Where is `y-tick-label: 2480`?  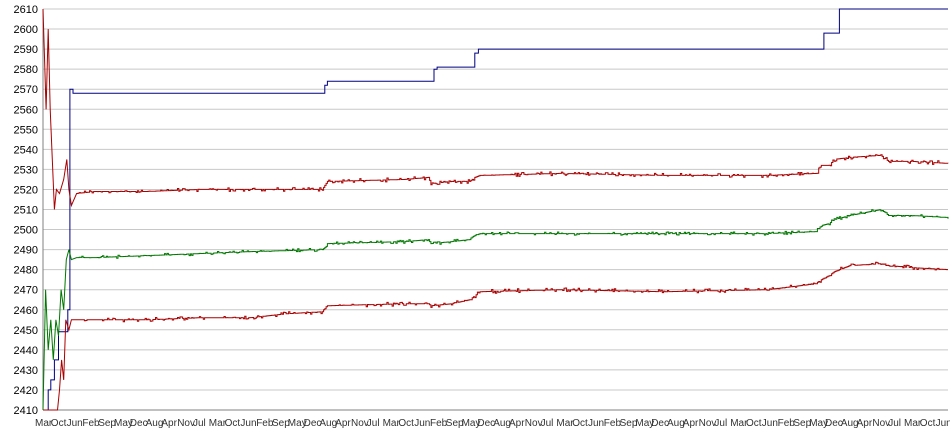
y-tick-label: 2480 is located at coordinates (26, 271).